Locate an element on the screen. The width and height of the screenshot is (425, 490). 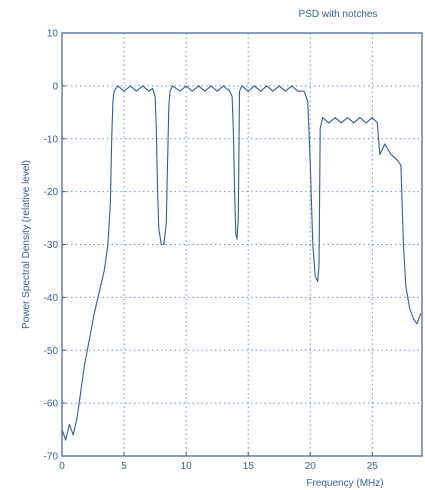
x-tick-label: 5 is located at coordinates (124, 466).